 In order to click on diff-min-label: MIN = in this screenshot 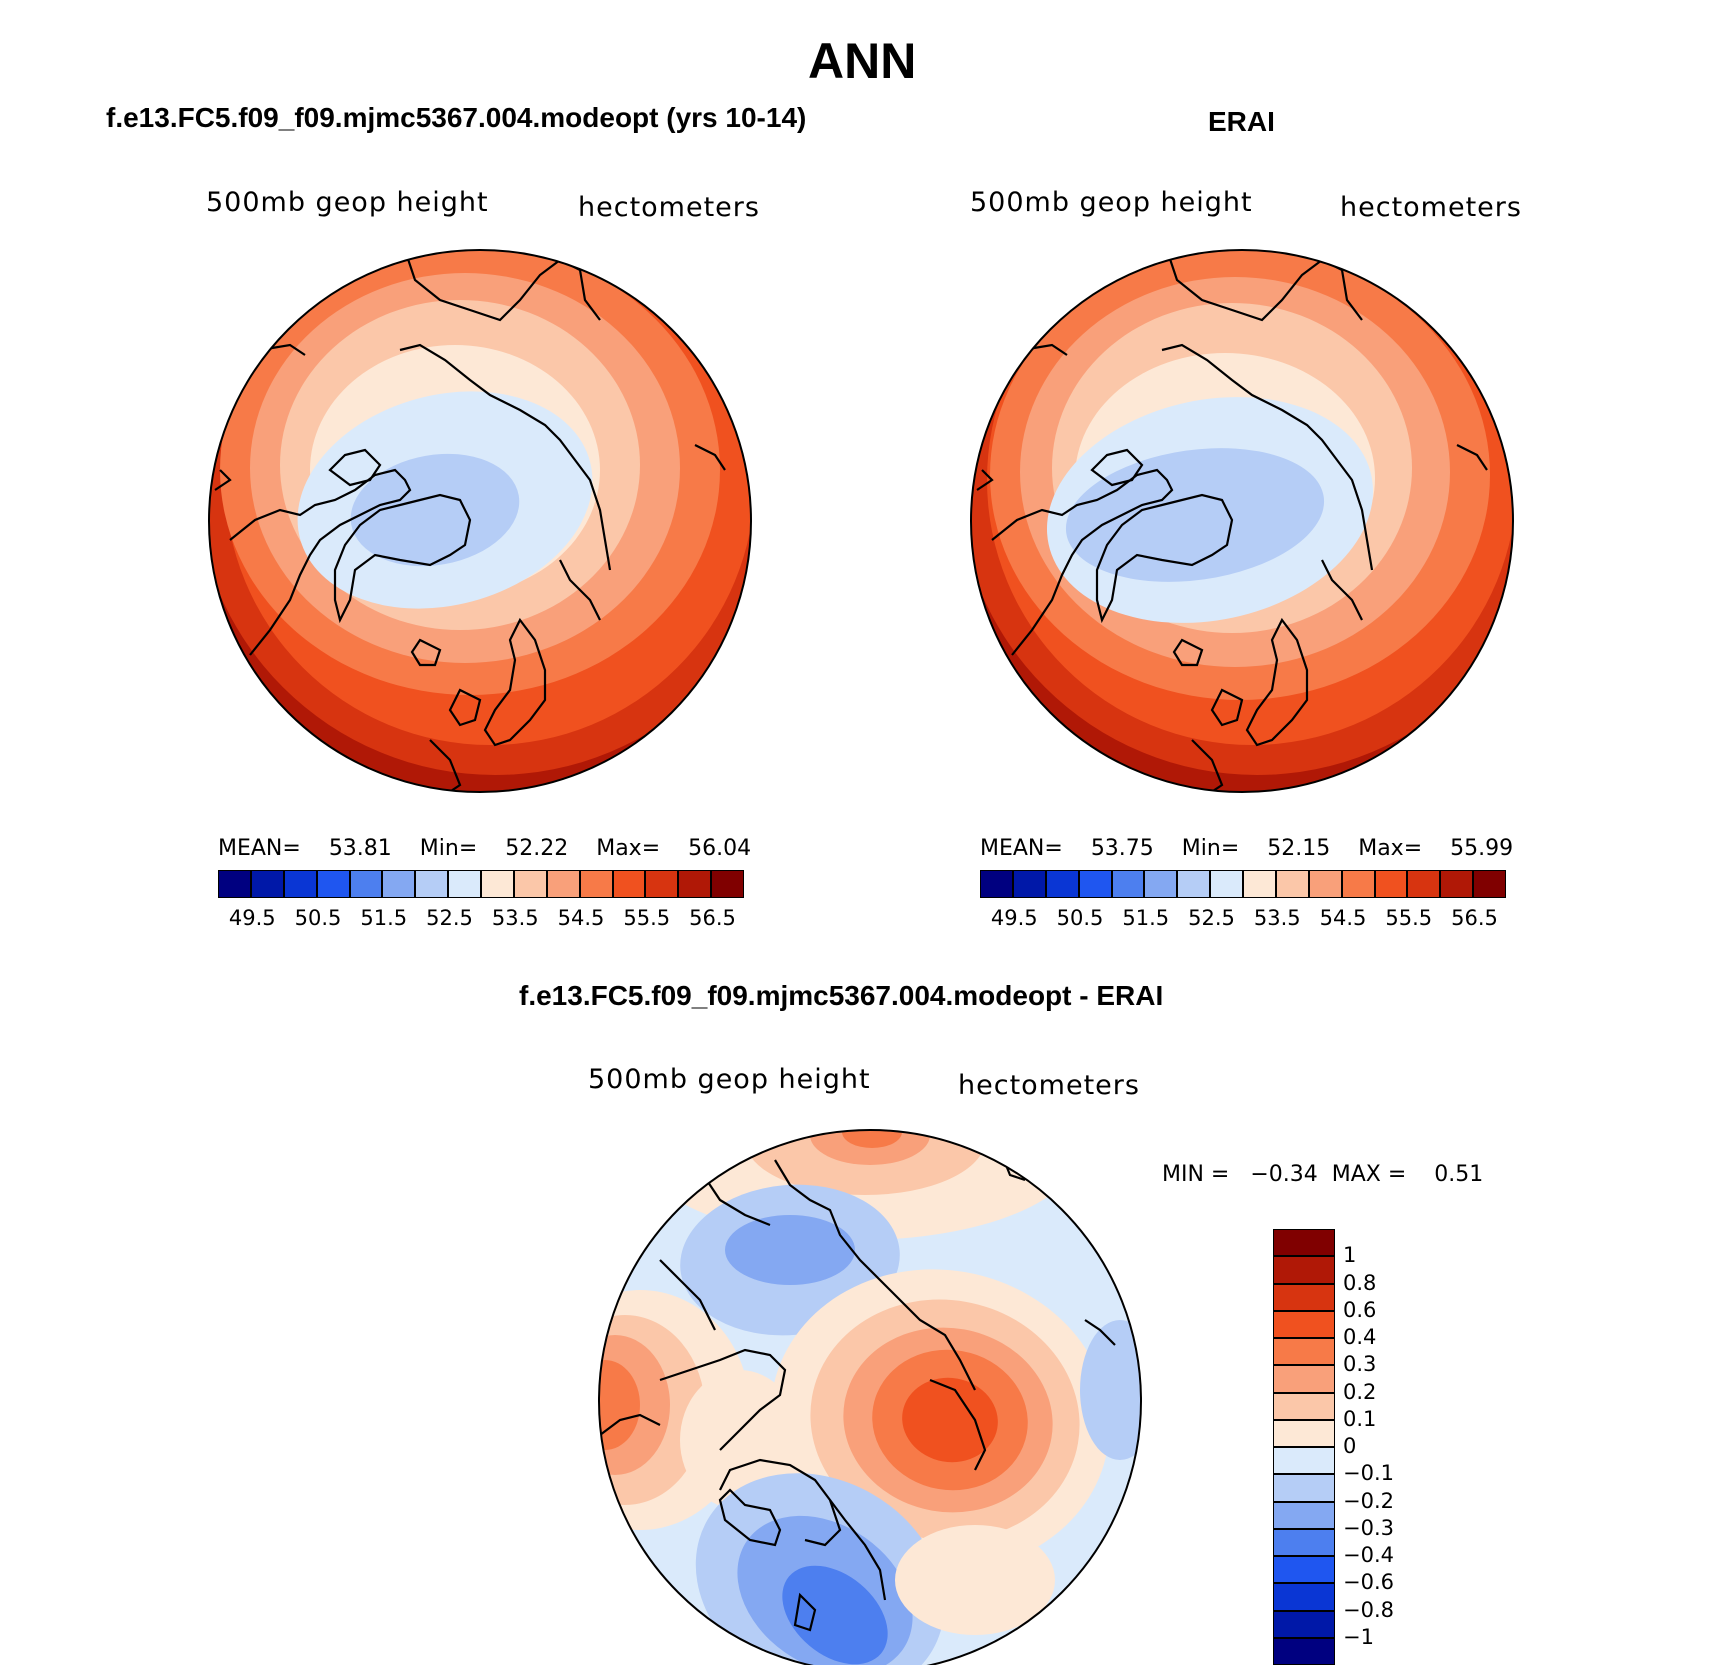, I will do `click(1196, 1174)`.